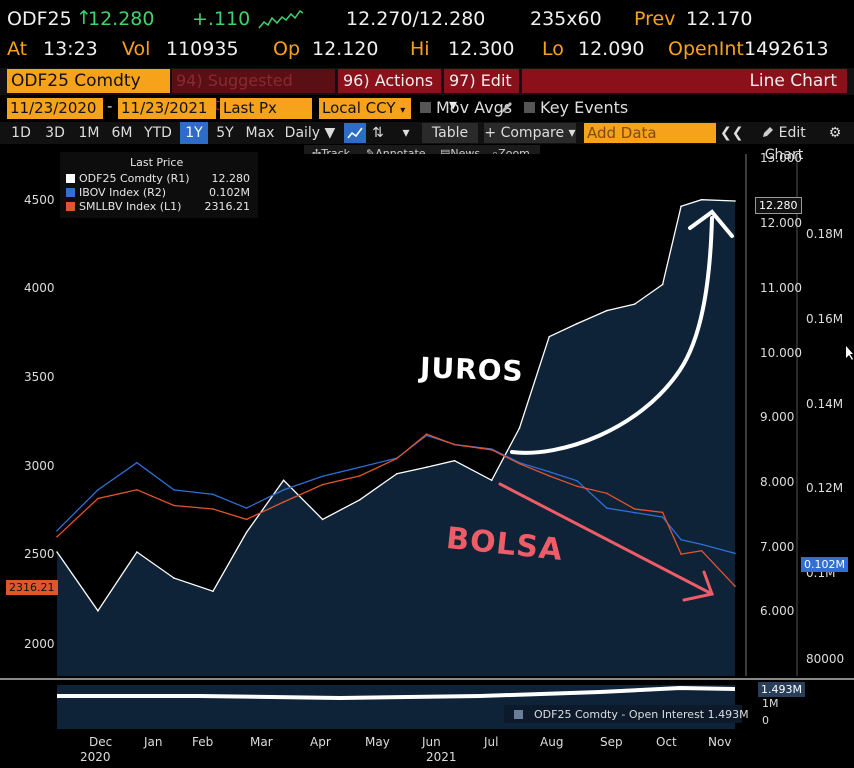  I want to click on compare-button: + Compare ▾, so click(530, 133).